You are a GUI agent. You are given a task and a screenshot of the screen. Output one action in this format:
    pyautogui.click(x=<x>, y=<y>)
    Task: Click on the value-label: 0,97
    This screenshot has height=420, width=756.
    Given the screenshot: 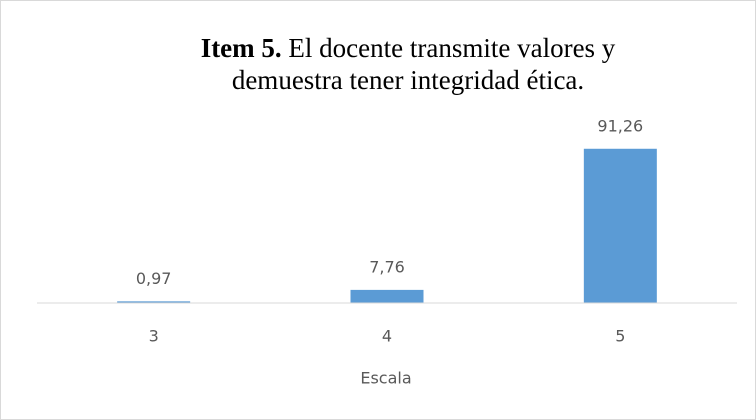 What is the action you would take?
    pyautogui.click(x=154, y=278)
    